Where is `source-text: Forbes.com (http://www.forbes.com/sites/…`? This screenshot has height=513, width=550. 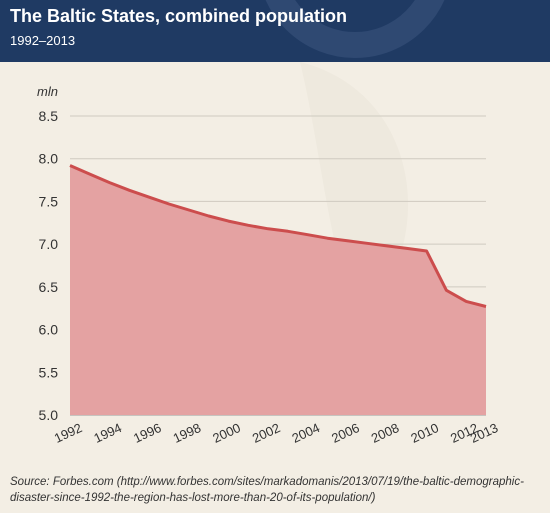
source-text: Forbes.com (http://www.forbes.com/sites/… is located at coordinates (267, 490).